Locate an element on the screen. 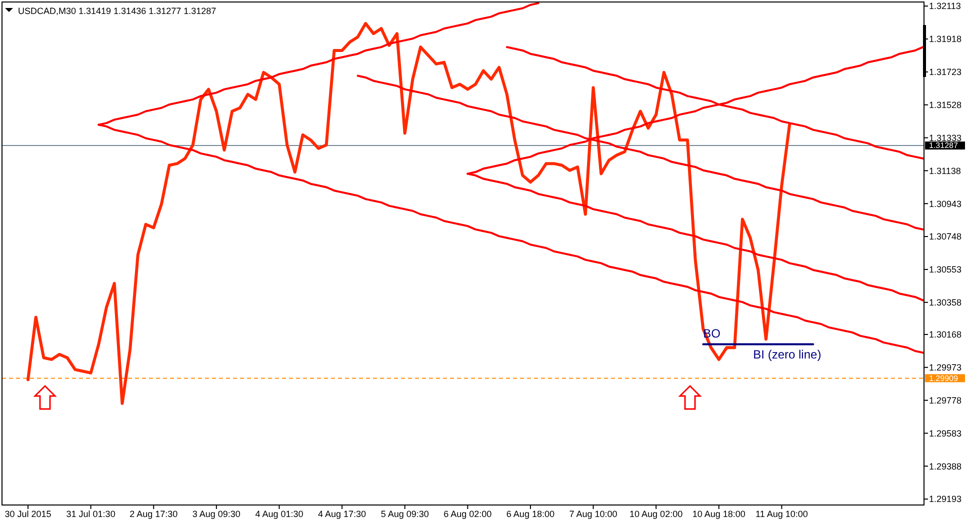 This screenshot has height=522, width=967. x-tick-label: 30 Jul 2015 is located at coordinates (28, 514).